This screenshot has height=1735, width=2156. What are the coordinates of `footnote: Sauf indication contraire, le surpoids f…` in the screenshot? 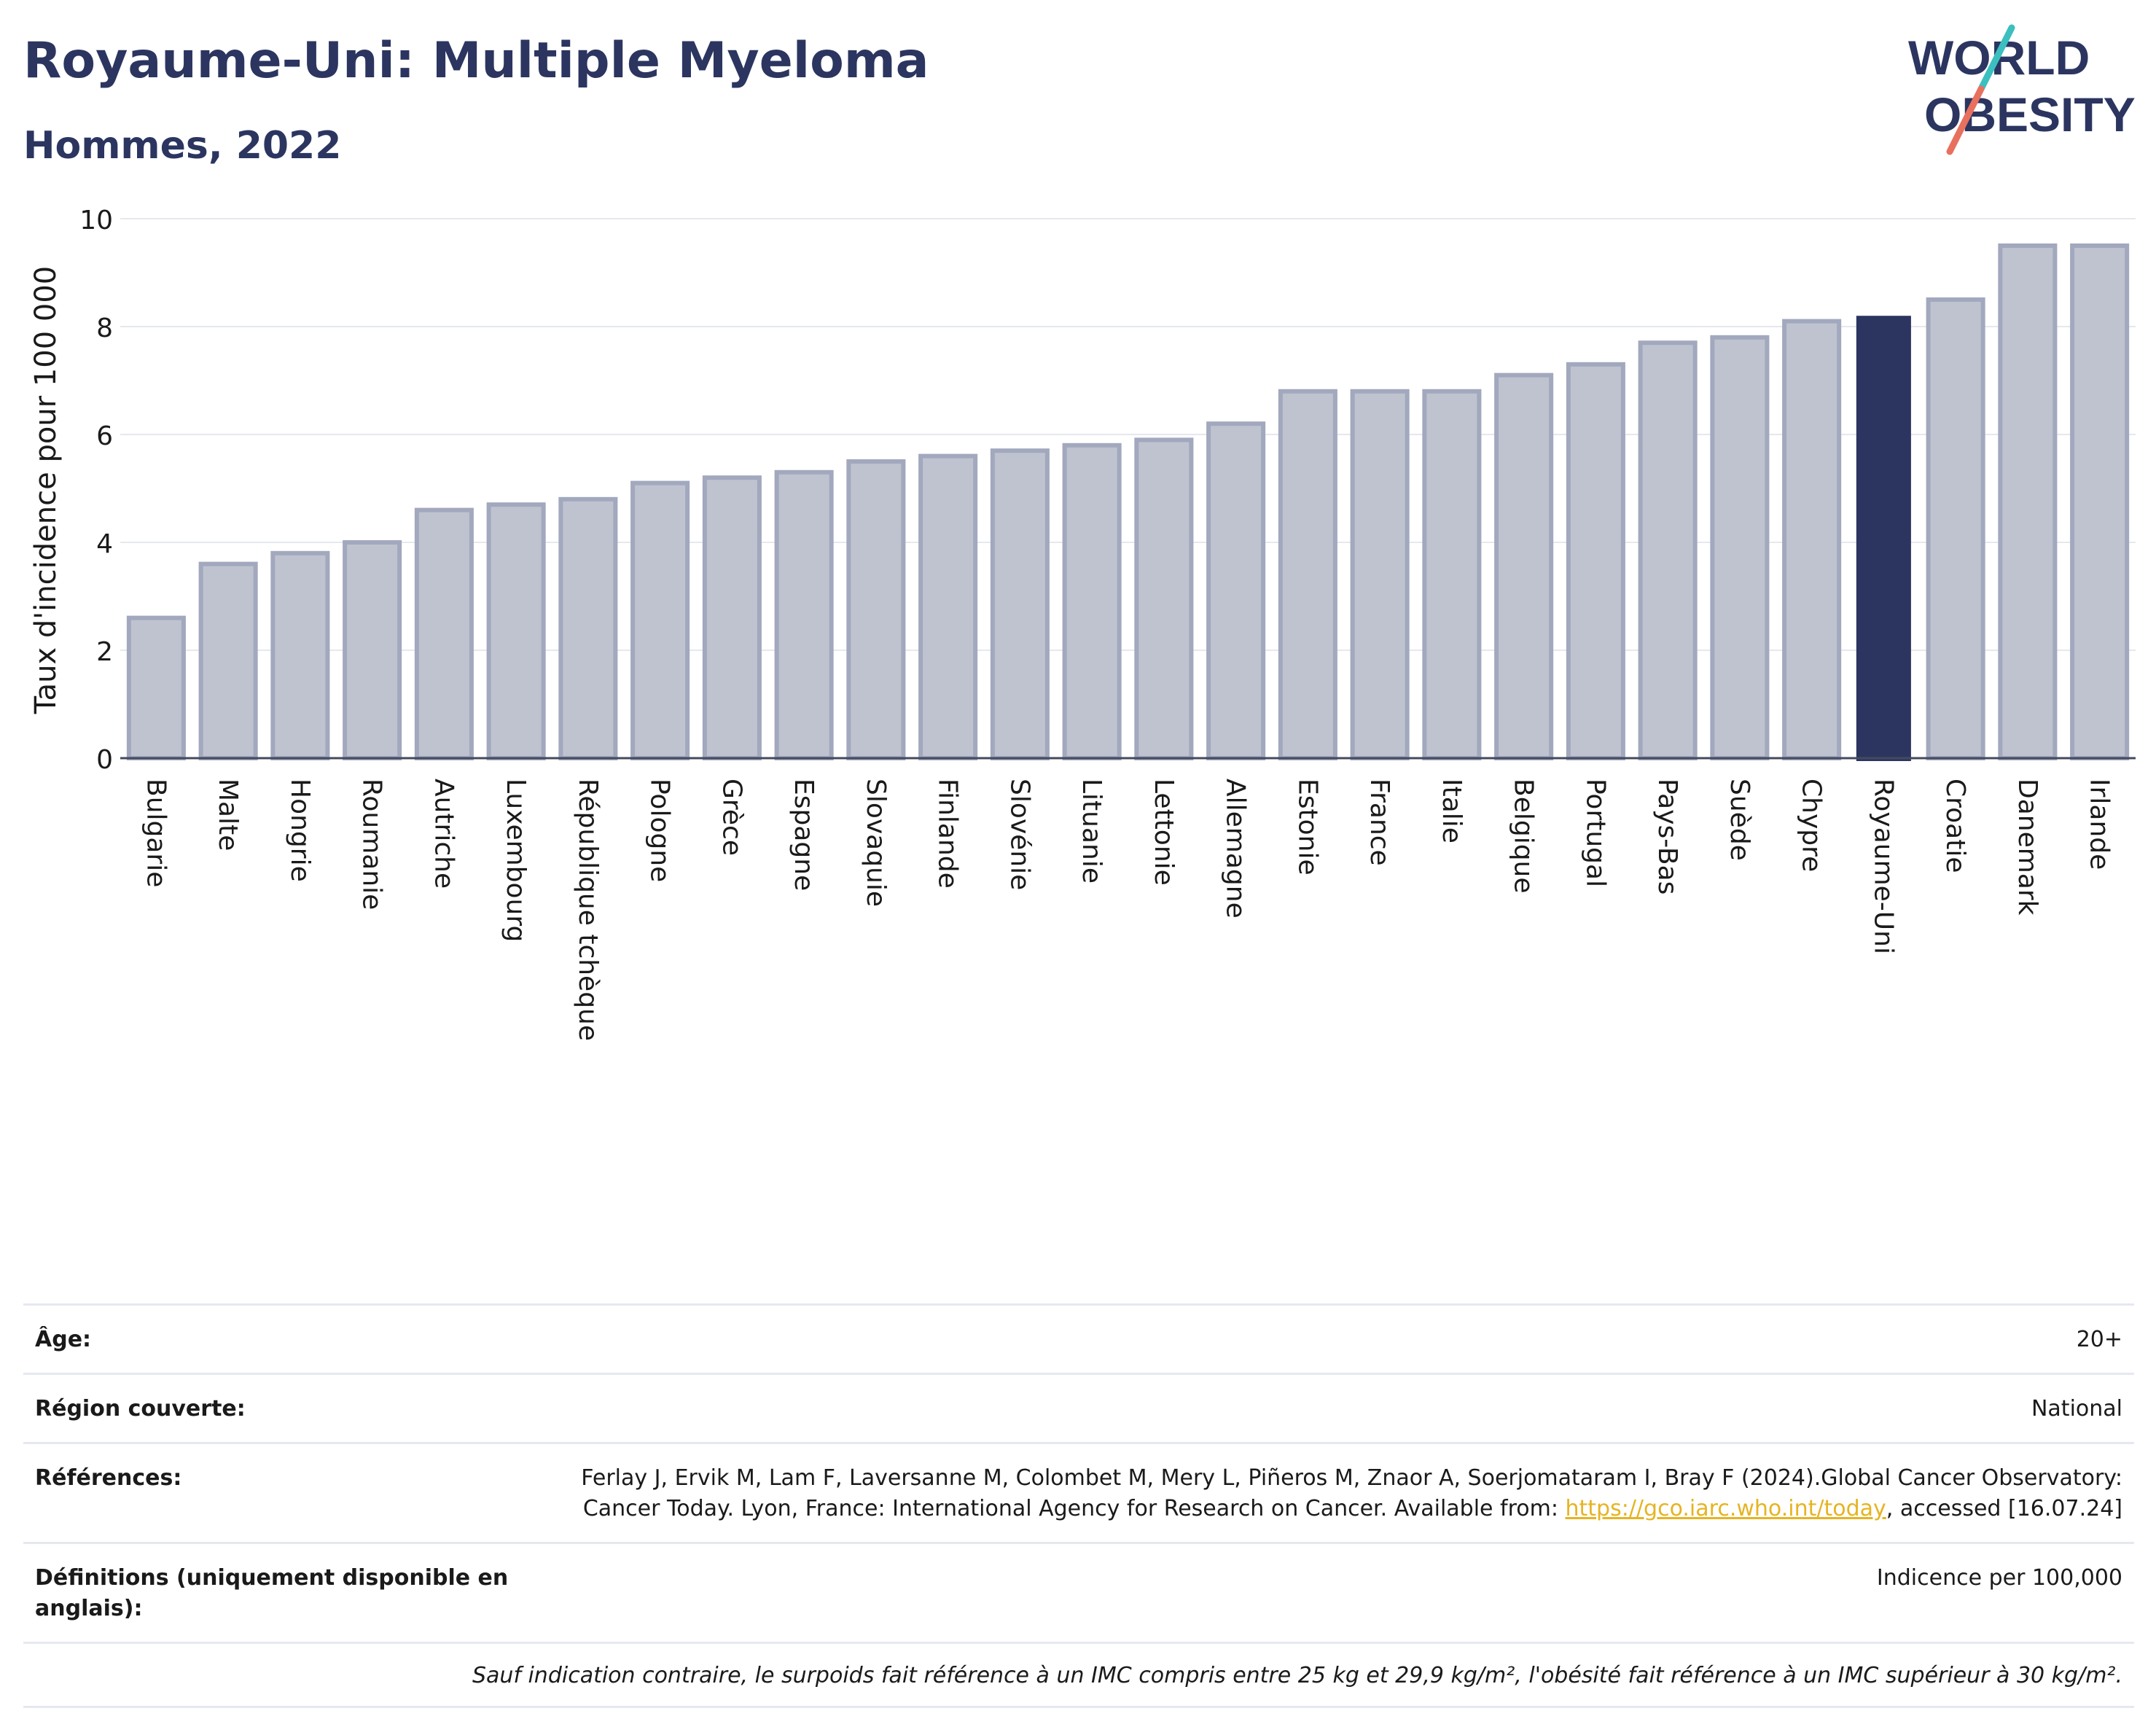 It's located at (1079, 1675).